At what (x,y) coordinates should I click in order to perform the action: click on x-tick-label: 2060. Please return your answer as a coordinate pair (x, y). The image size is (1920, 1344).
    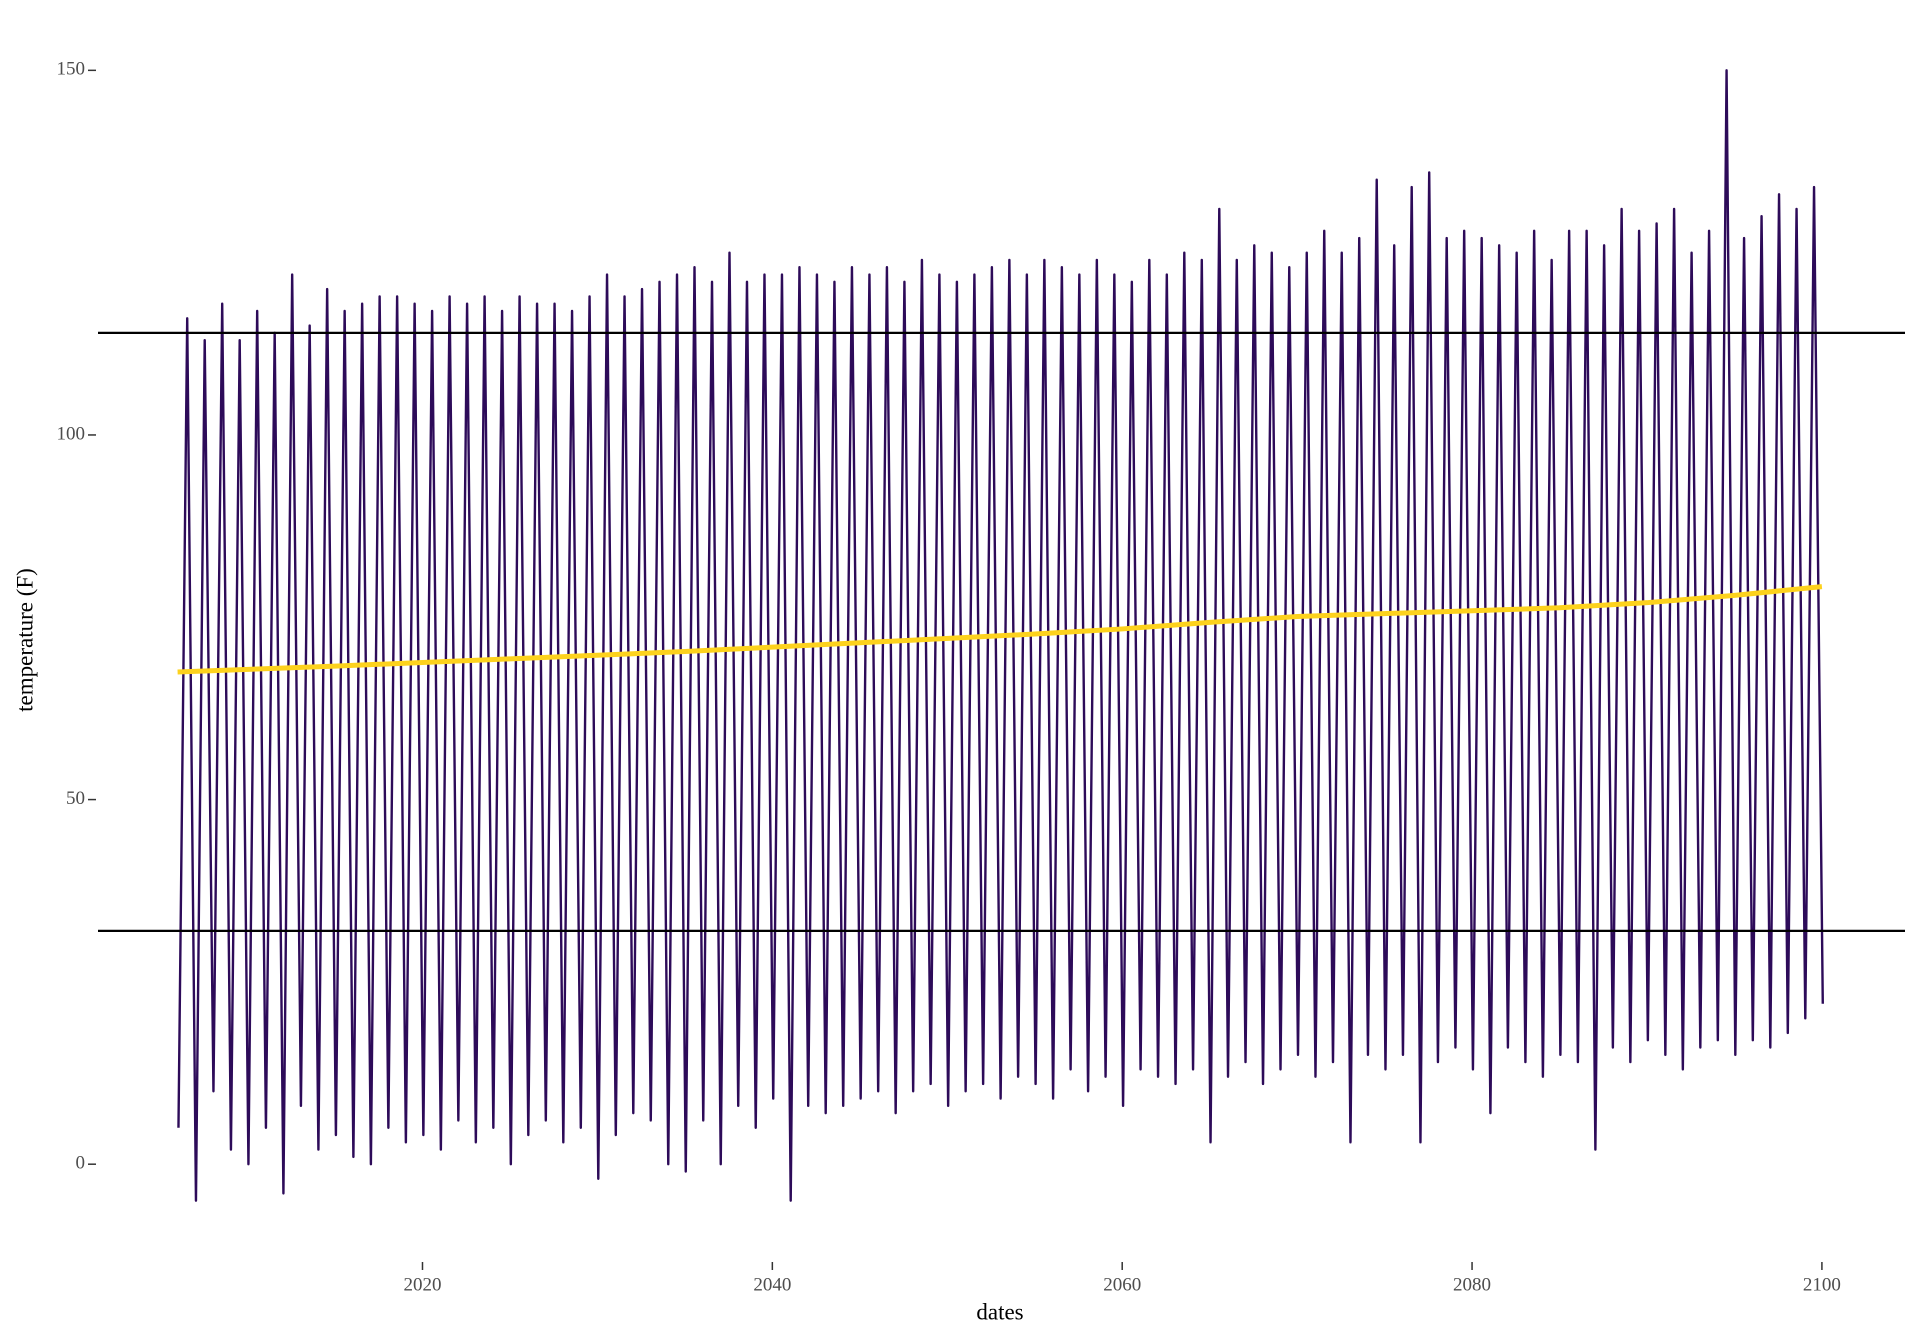
    Looking at the image, I should click on (1122, 1284).